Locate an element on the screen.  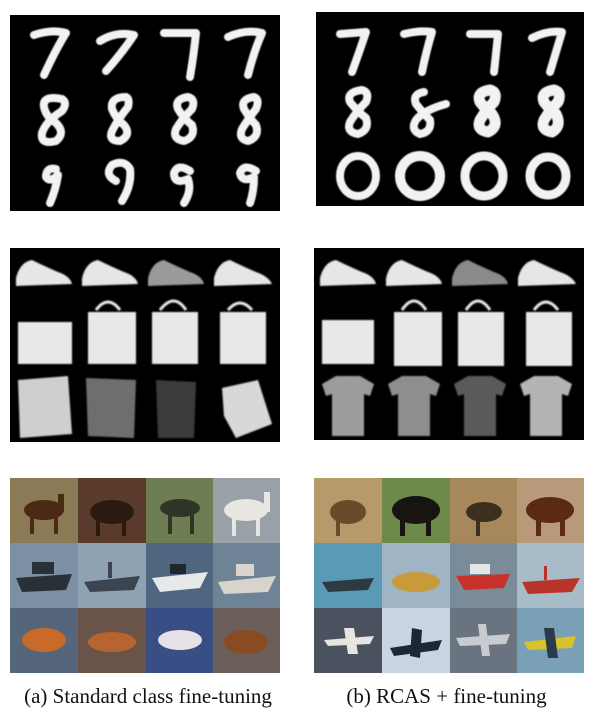
caption-rcas-fine-tuning: (b) RCAS + fine-tuning is located at coordinates (446, 696).